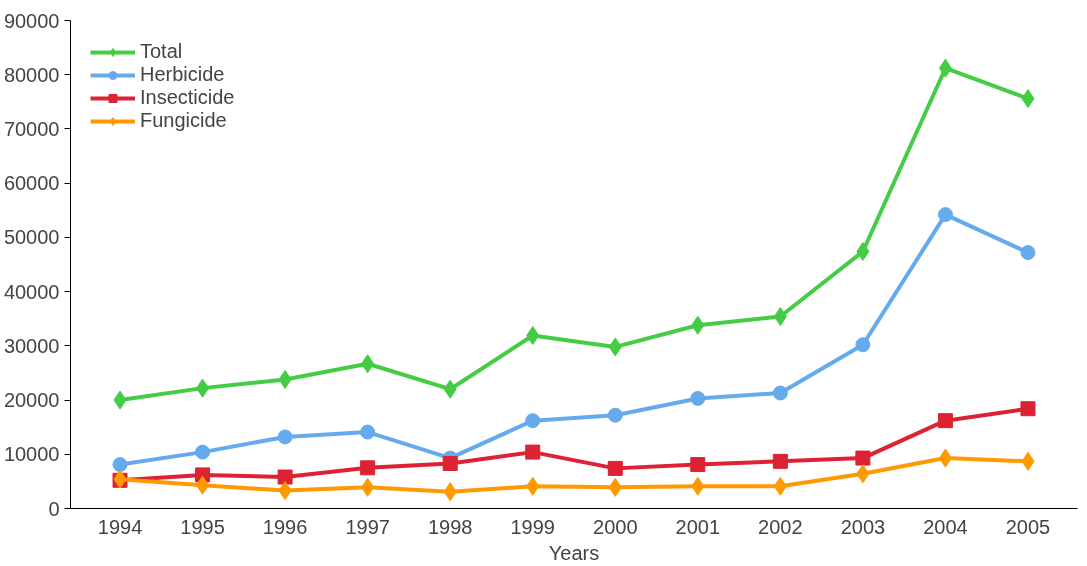 The height and width of the screenshot is (566, 1087). What do you see at coordinates (780, 526) in the screenshot?
I see `x-tick-label: 2002` at bounding box center [780, 526].